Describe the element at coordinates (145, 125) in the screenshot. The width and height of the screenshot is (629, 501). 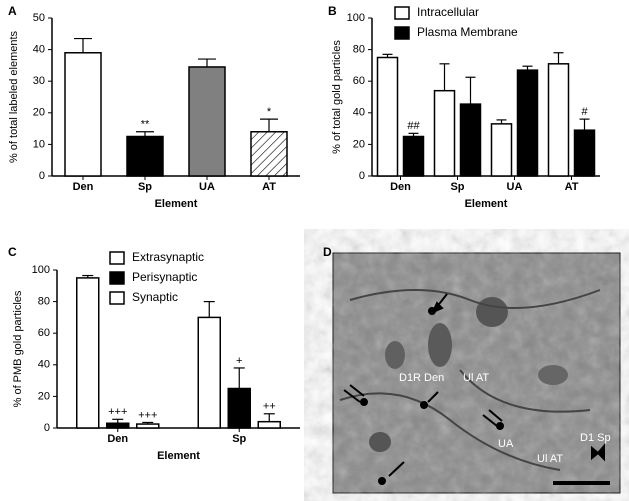
I see `annotation: **` at that location.